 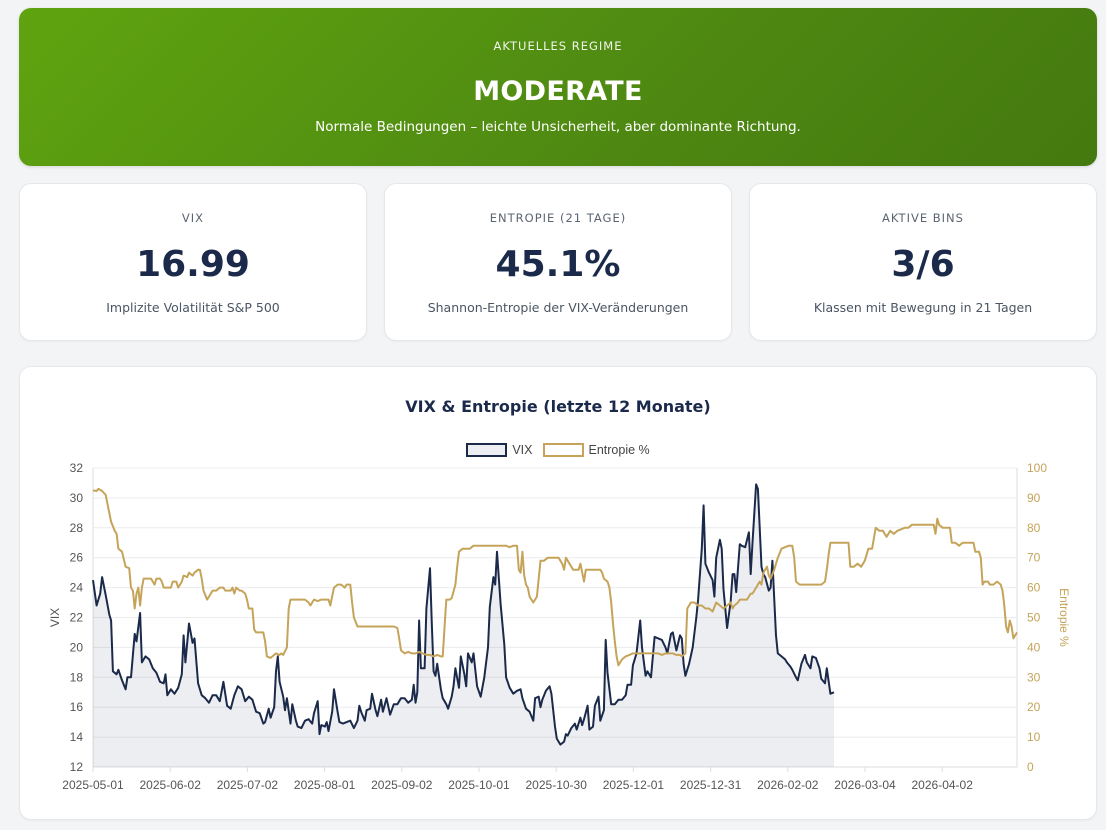 I want to click on y-tick-label: 24, so click(x=77, y=588).